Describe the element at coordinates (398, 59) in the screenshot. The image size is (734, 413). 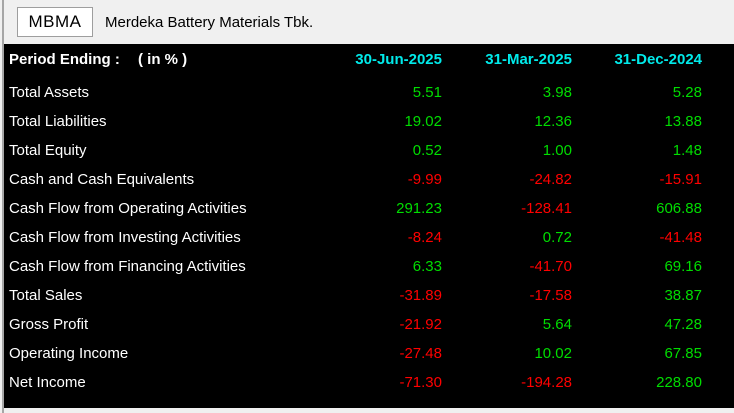
I see `column-header-1: 30-Jun-2025` at that location.